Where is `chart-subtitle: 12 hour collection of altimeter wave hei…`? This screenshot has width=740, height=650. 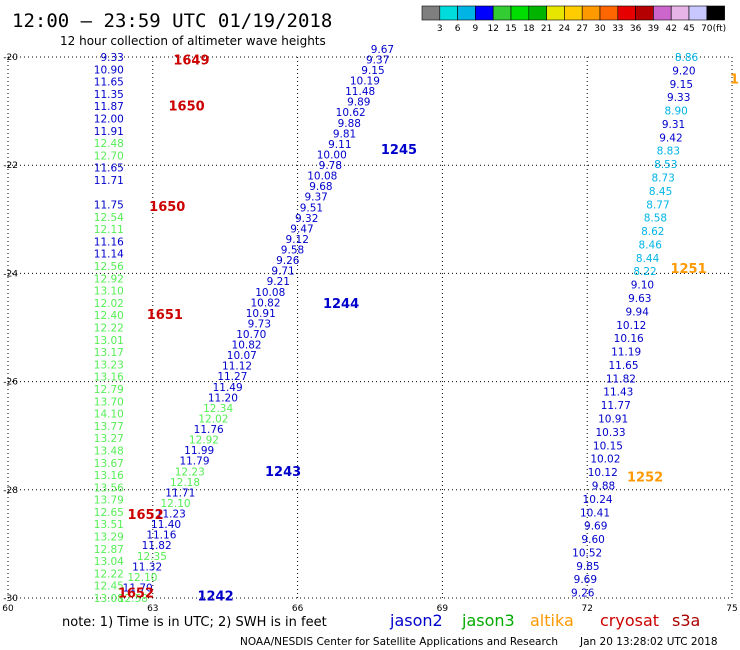 chart-subtitle: 12 hour collection of altimeter wave hei… is located at coordinates (193, 41).